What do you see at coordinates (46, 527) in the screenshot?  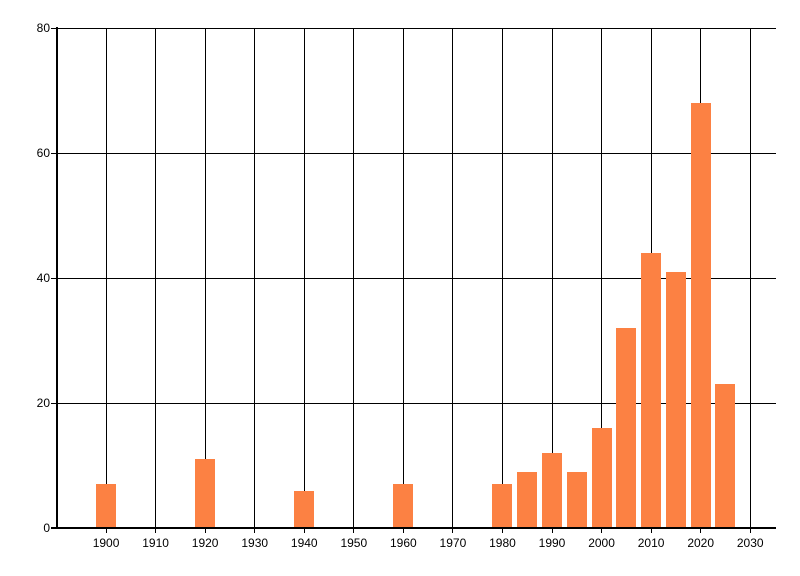 I see `y-tick-label-0: 0` at bounding box center [46, 527].